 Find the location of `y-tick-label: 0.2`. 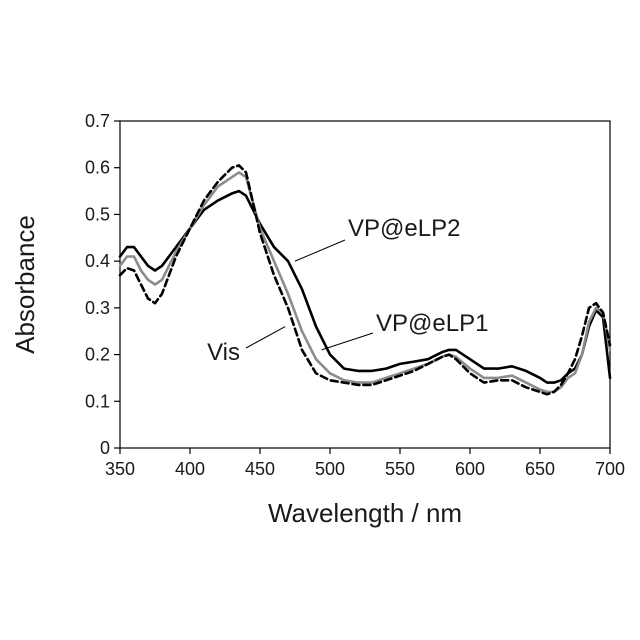

y-tick-label: 0.2 is located at coordinates (97, 355).